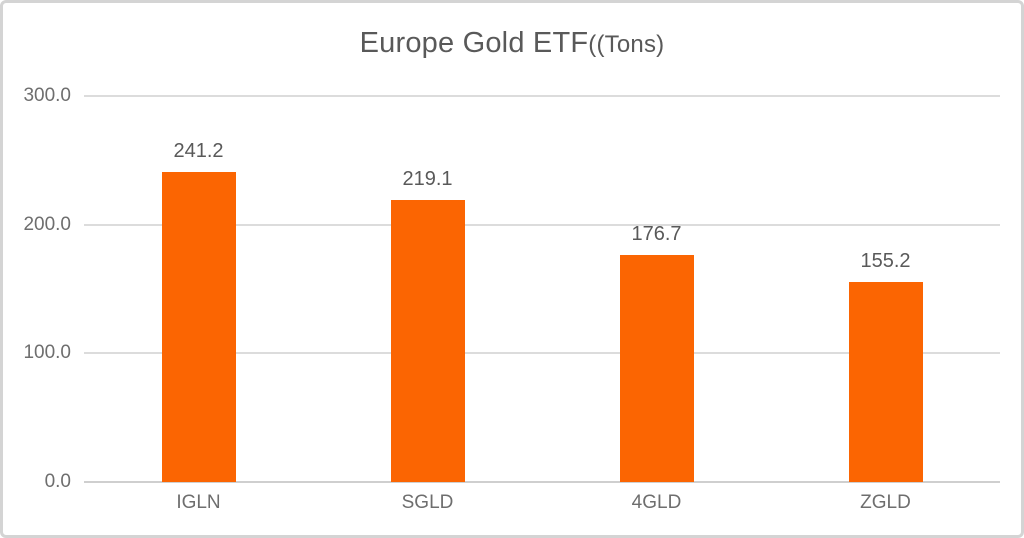  Describe the element at coordinates (198, 150) in the screenshot. I see `value-label-igln: 241.2` at that location.